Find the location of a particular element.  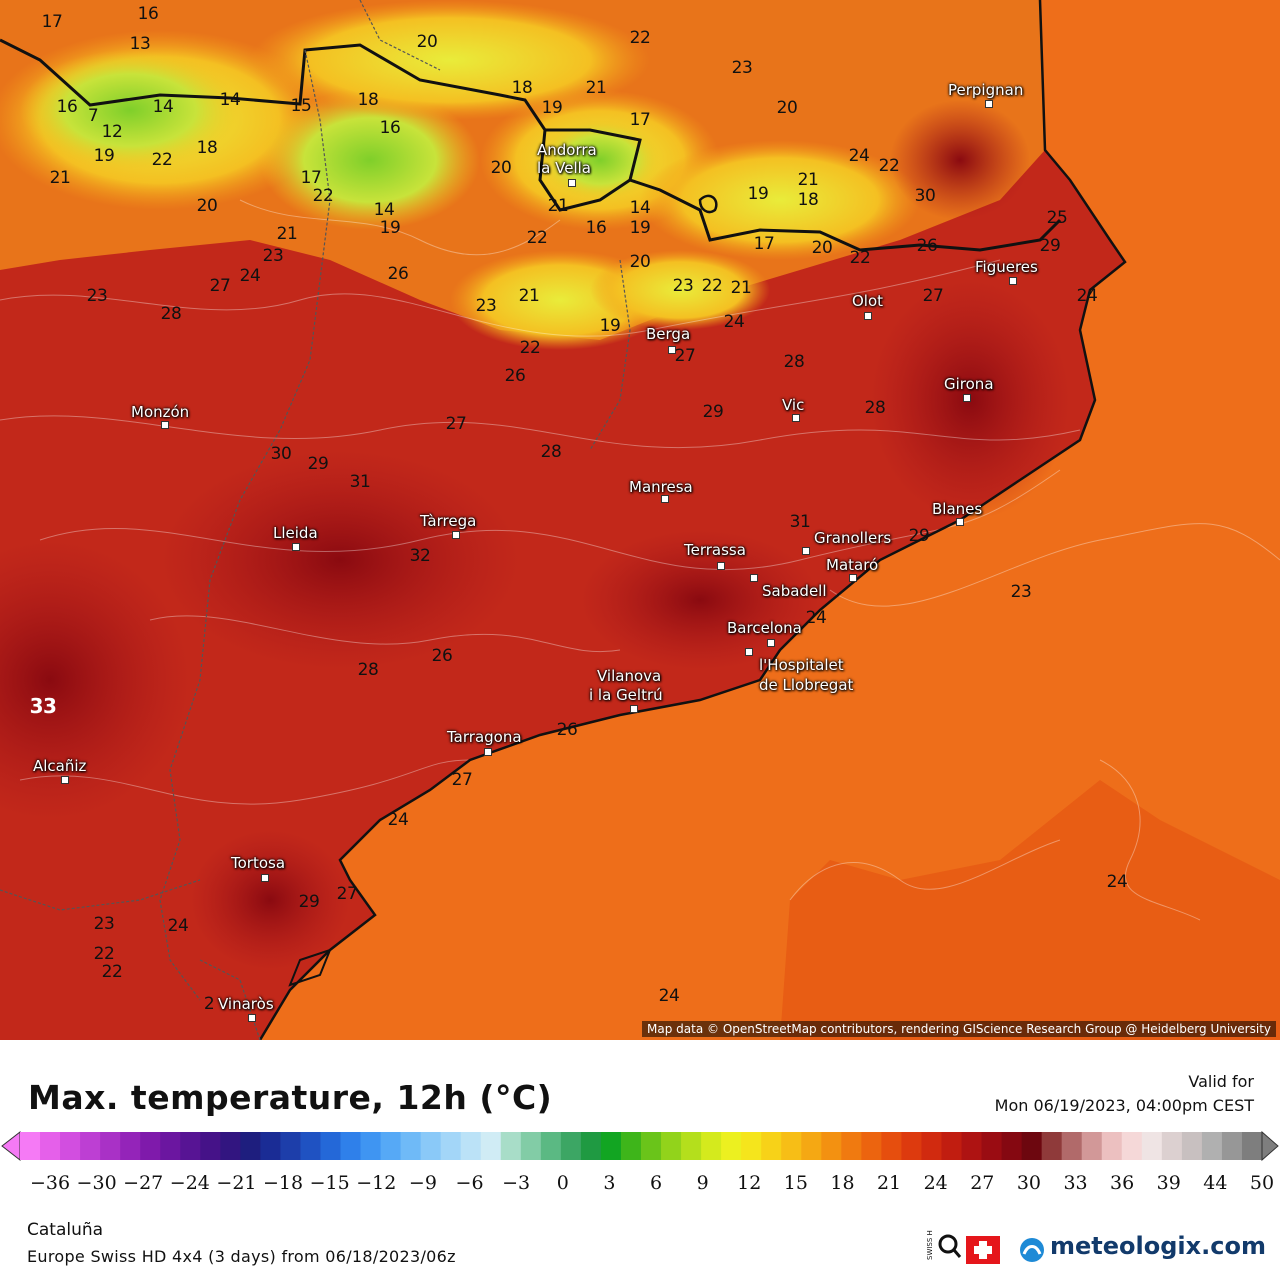

color-scale-bar is located at coordinates (640, 1146).